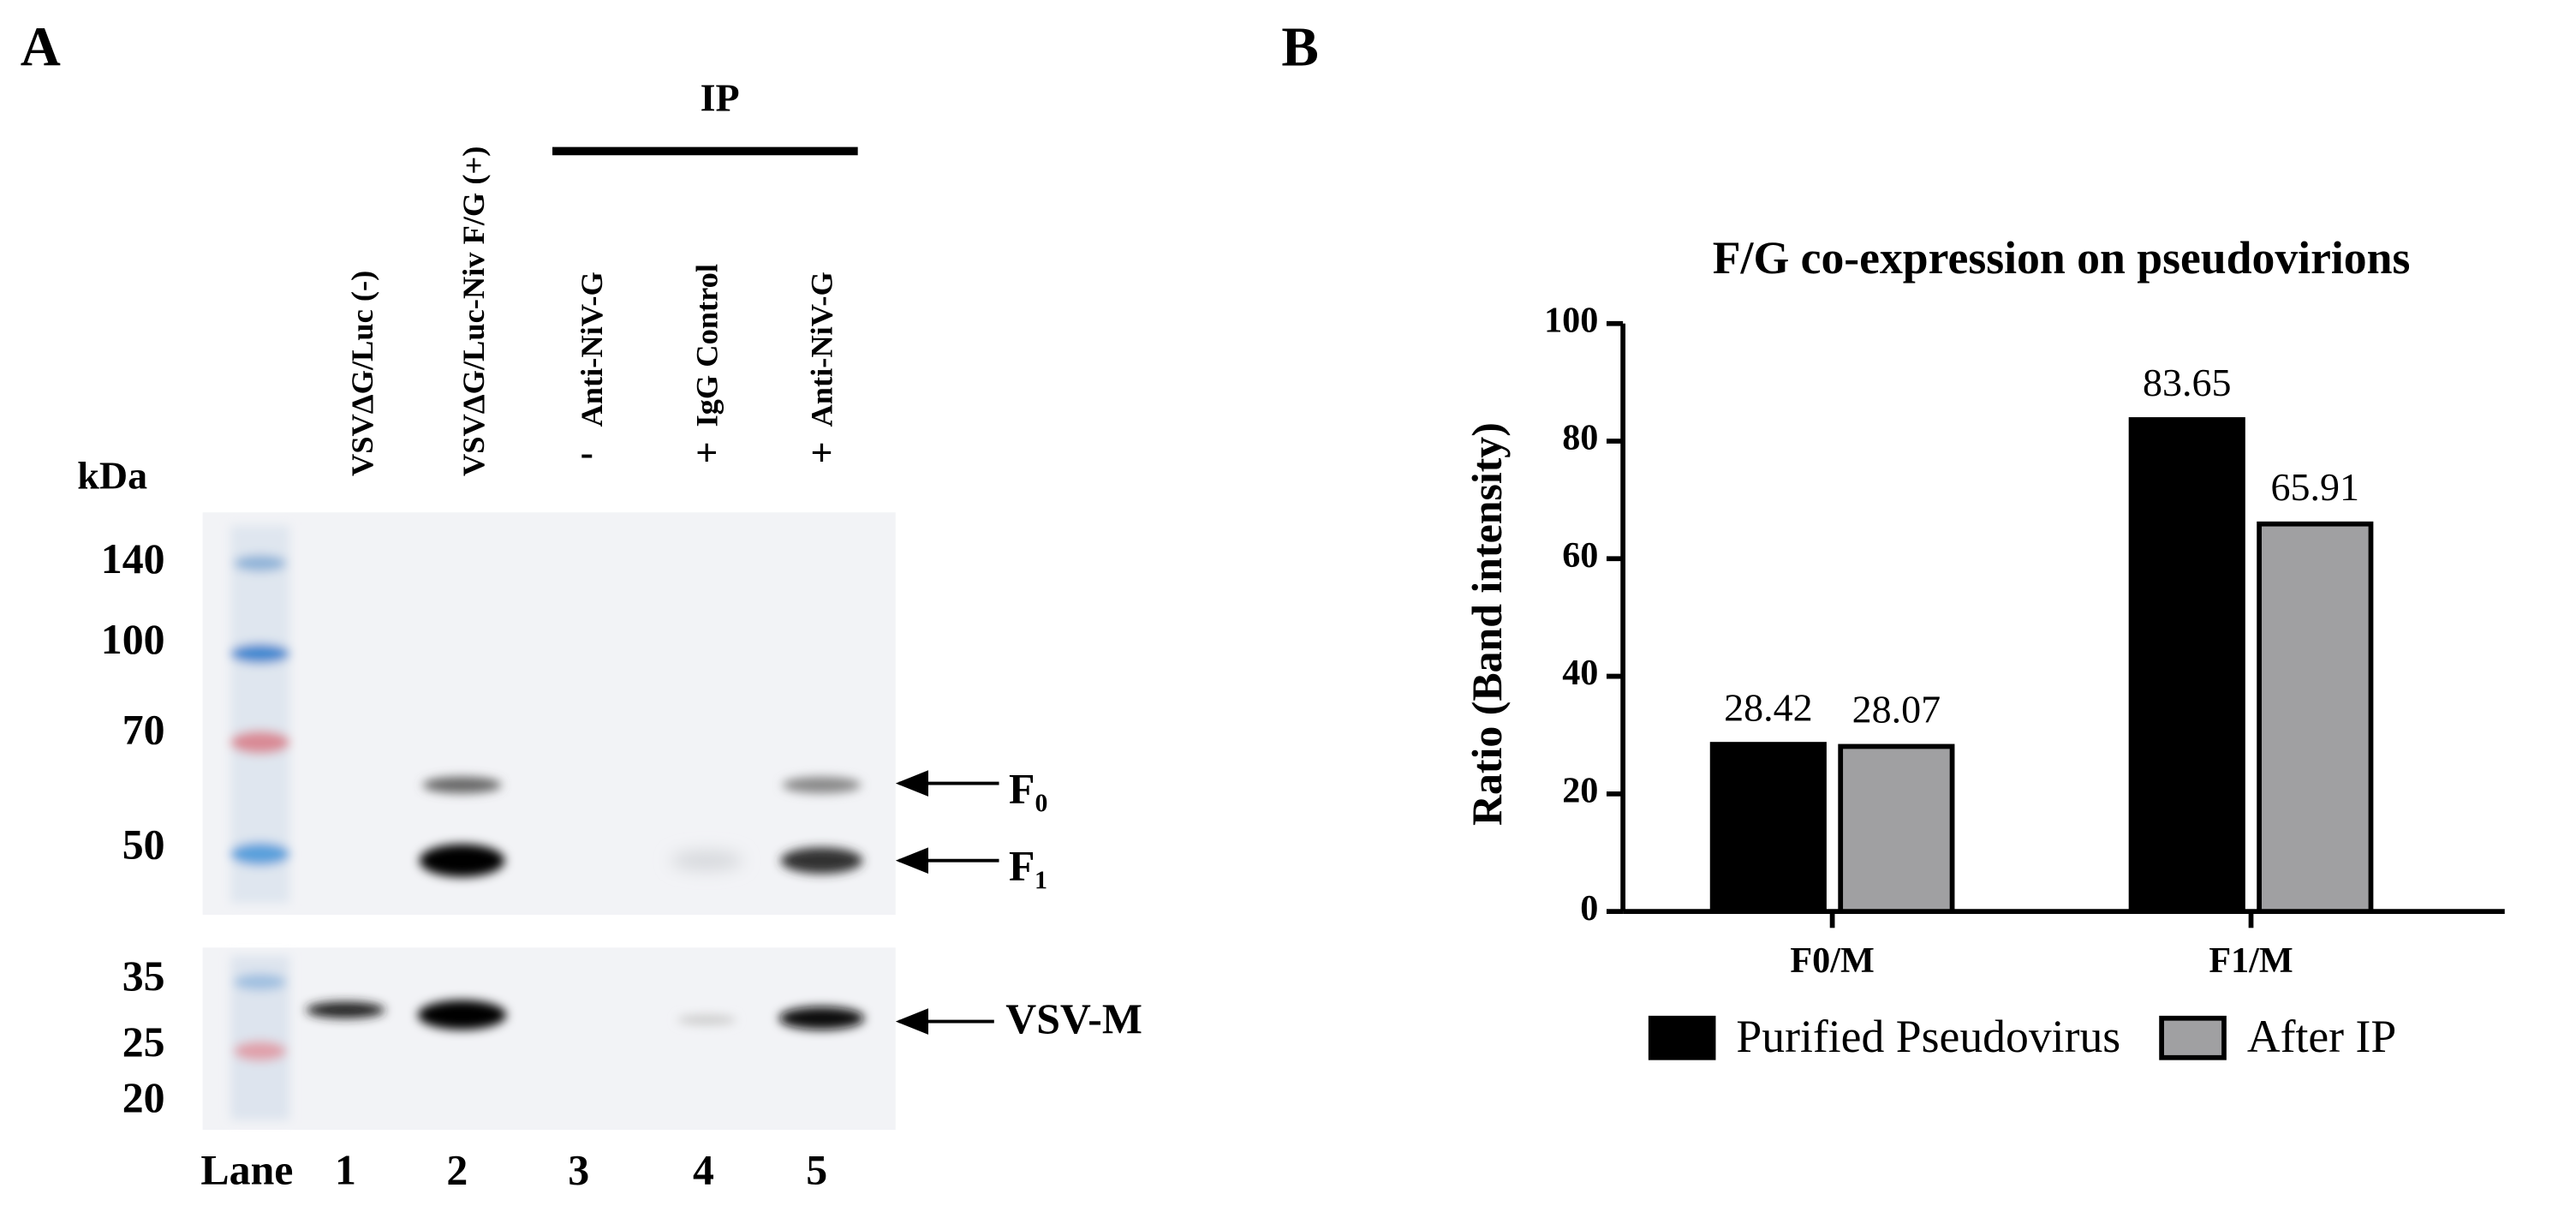  What do you see at coordinates (260, 822) in the screenshot?
I see `ladder` at bounding box center [260, 822].